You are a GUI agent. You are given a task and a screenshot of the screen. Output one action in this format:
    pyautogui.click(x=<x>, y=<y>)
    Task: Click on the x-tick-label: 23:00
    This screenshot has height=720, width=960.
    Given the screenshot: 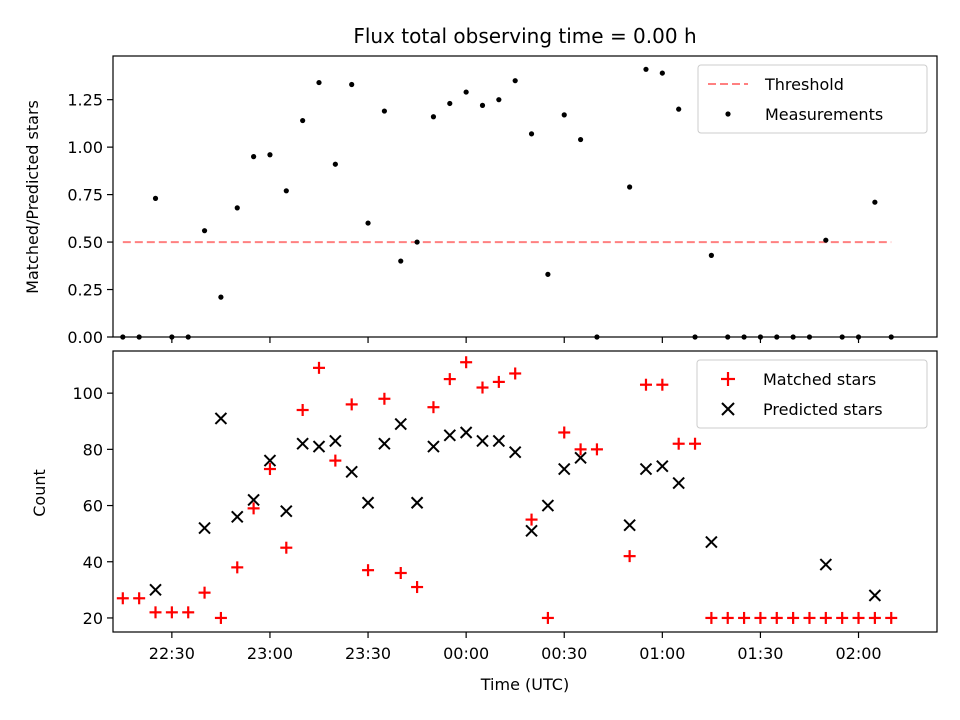 What is the action you would take?
    pyautogui.click(x=270, y=653)
    